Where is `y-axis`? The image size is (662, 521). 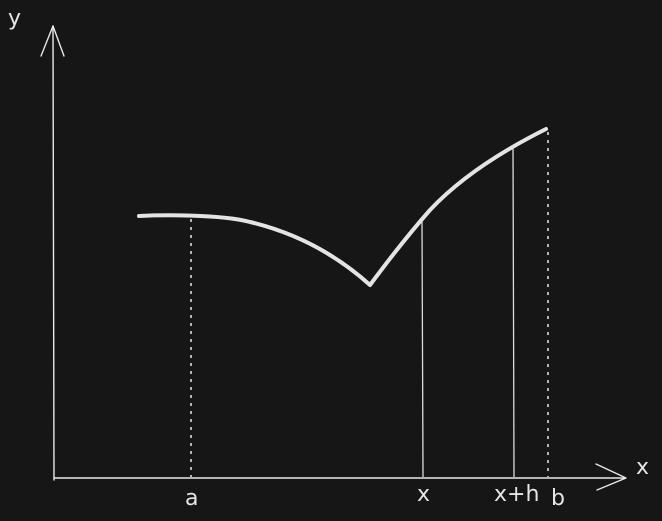 y-axis is located at coordinates (52, 253).